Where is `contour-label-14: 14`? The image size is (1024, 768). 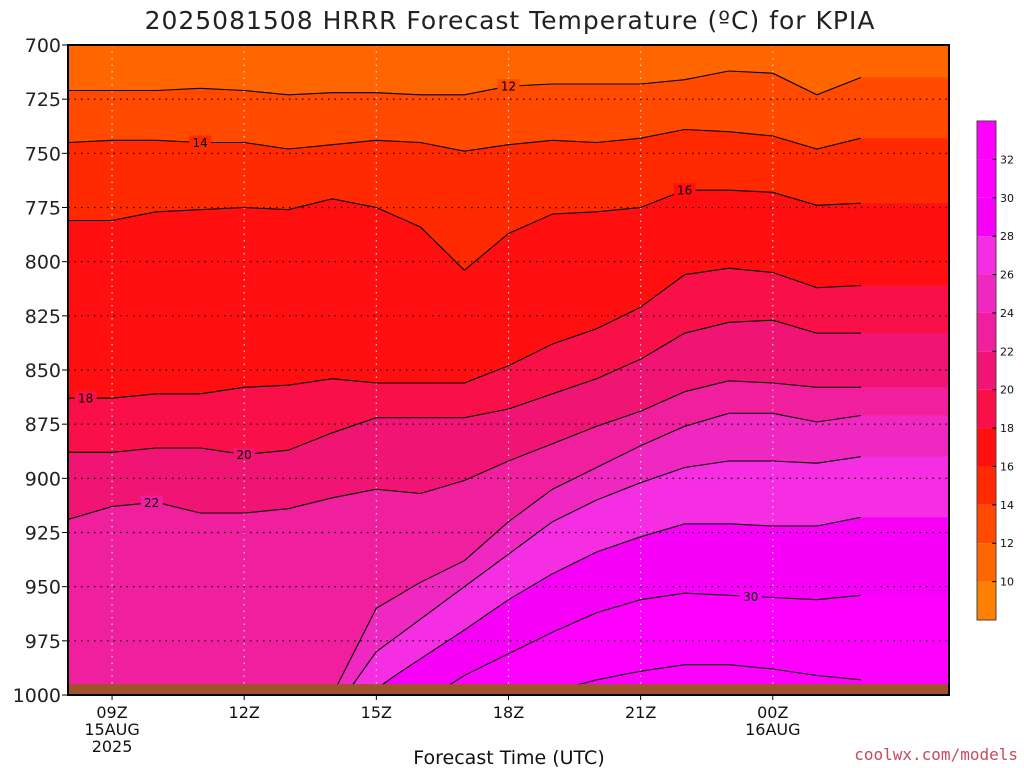 contour-label-14: 14 is located at coordinates (200, 143).